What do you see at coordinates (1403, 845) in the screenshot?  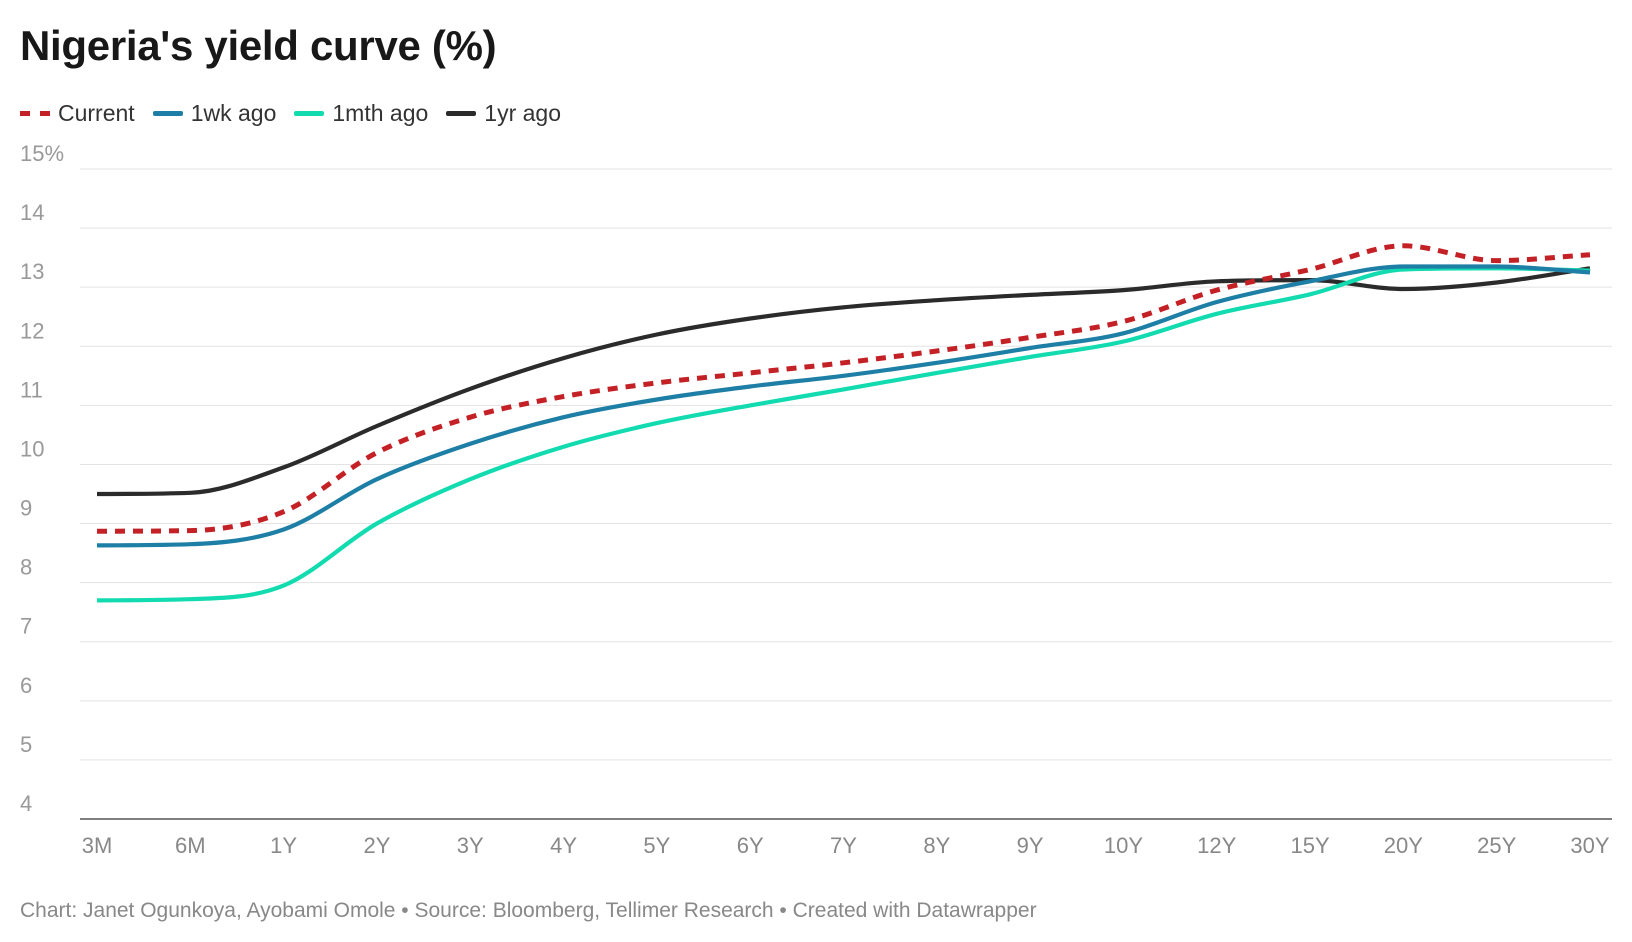 I see `x-tick-label: 20Y` at bounding box center [1403, 845].